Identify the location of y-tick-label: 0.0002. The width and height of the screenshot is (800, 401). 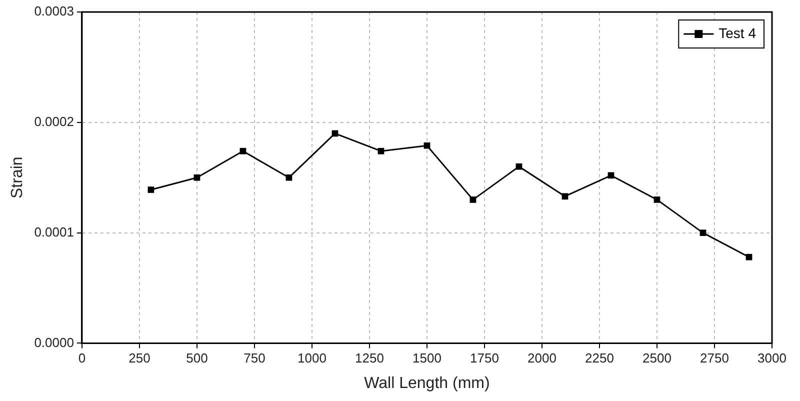
(54, 121).